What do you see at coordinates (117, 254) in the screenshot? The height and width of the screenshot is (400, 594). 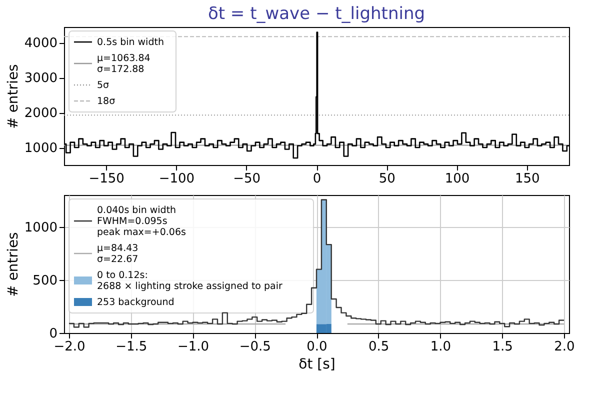 I see `legend-label: μ=84.43 σ=22.67` at bounding box center [117, 254].